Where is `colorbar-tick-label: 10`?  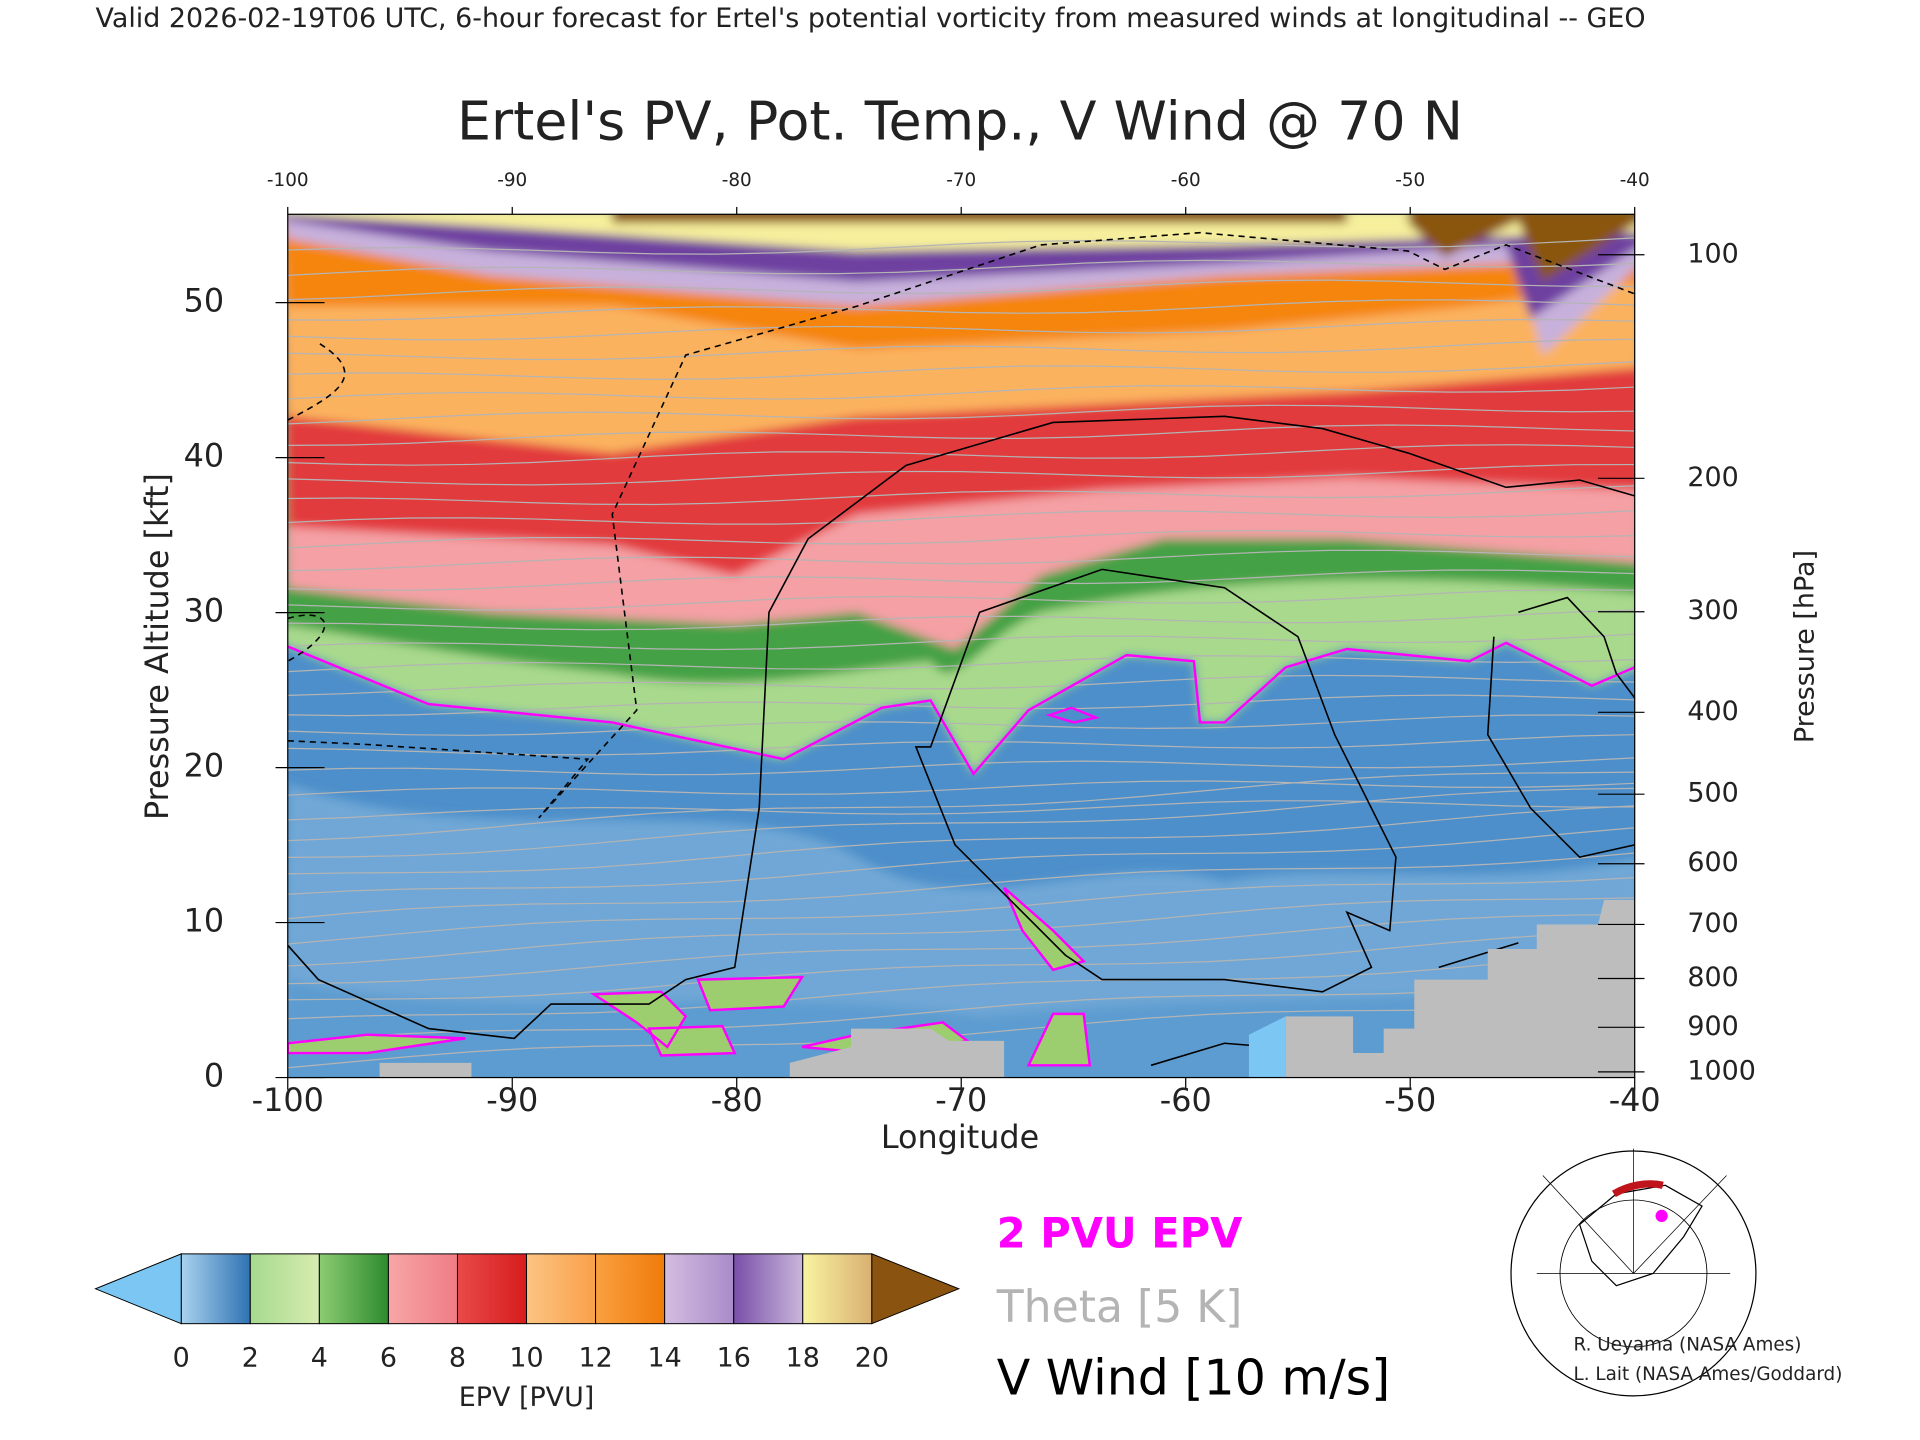 colorbar-tick-label: 10 is located at coordinates (526, 1358).